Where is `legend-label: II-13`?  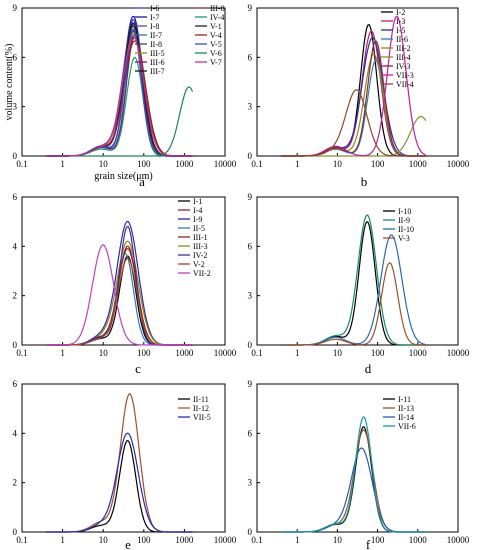
legend-label: II-13 is located at coordinates (406, 408).